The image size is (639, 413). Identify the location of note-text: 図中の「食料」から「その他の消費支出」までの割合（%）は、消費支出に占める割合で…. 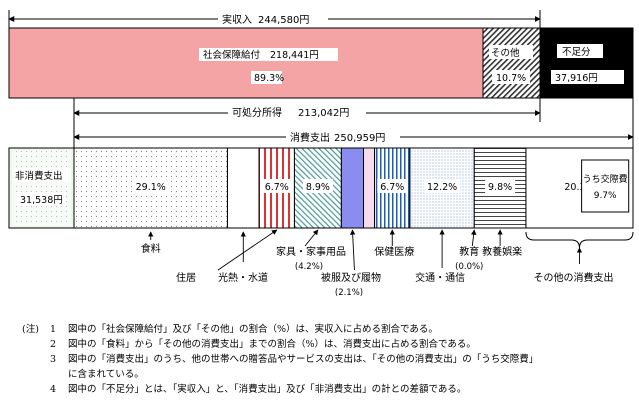
(272, 344).